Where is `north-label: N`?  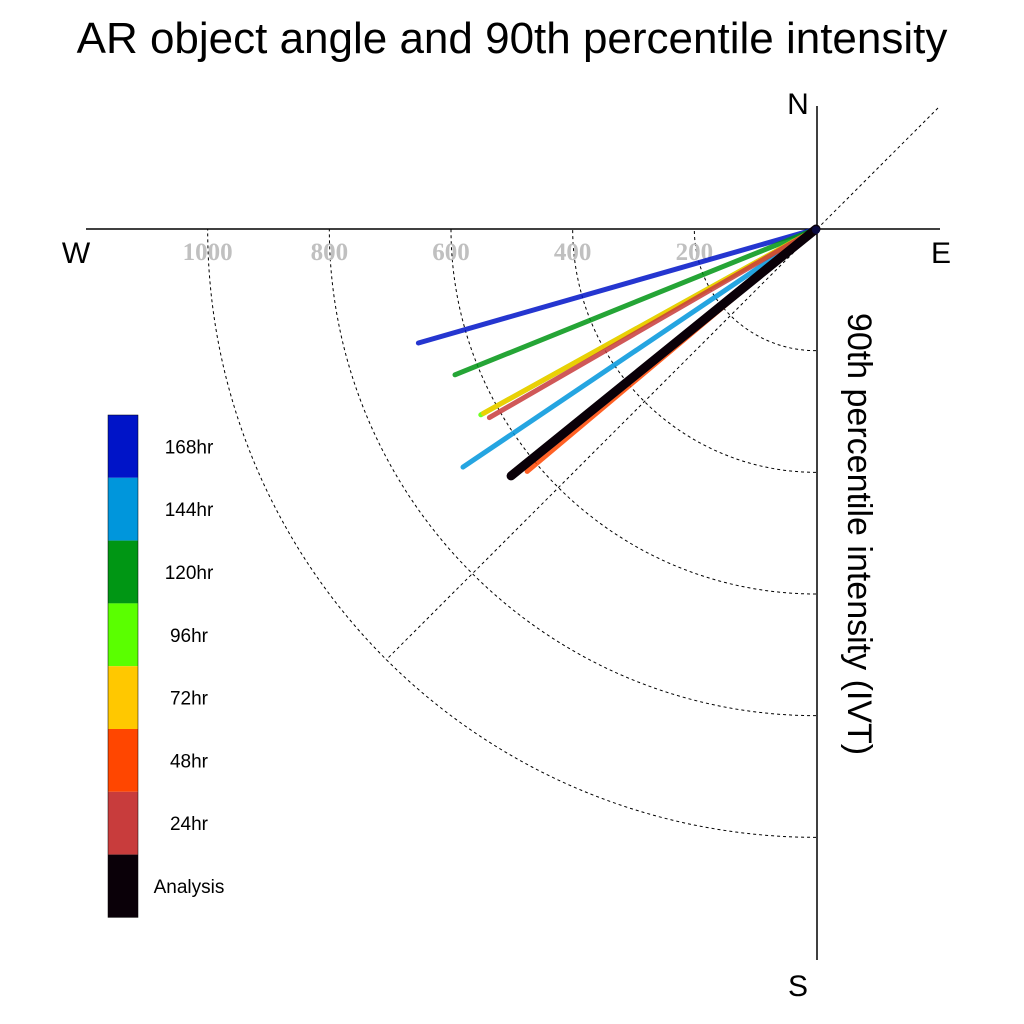 north-label: N is located at coordinates (798, 104).